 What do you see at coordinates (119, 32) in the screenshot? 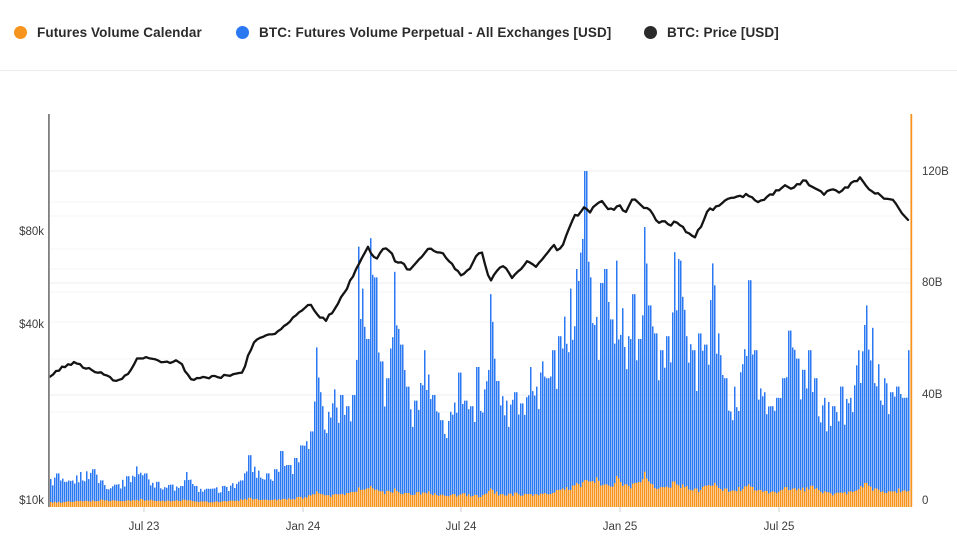
I see `legend-label-futures-volume-calendar: Futures Volume Calendar` at bounding box center [119, 32].